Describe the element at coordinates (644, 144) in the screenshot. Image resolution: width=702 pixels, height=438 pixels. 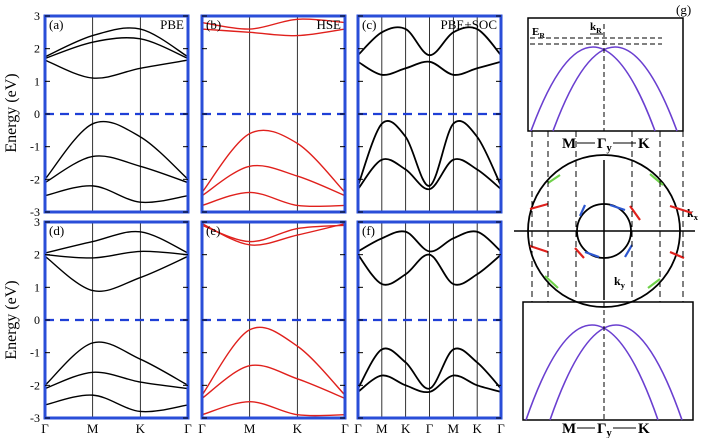
I see `ring-k-label: K` at that location.